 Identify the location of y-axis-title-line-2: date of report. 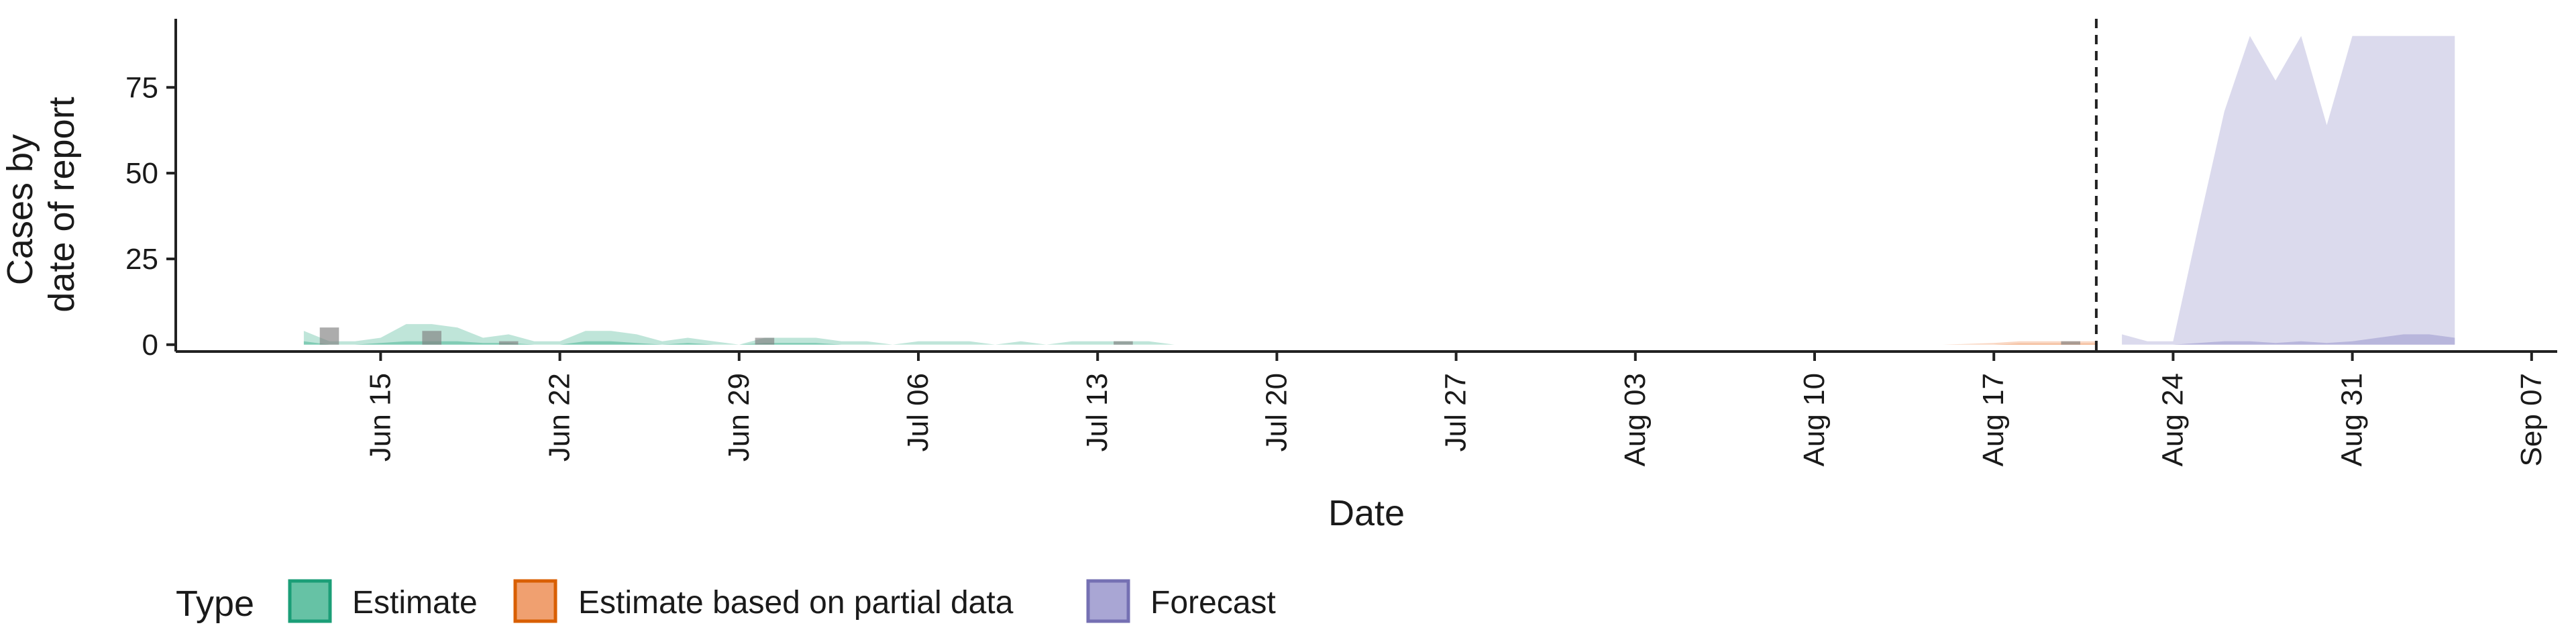
(62, 204).